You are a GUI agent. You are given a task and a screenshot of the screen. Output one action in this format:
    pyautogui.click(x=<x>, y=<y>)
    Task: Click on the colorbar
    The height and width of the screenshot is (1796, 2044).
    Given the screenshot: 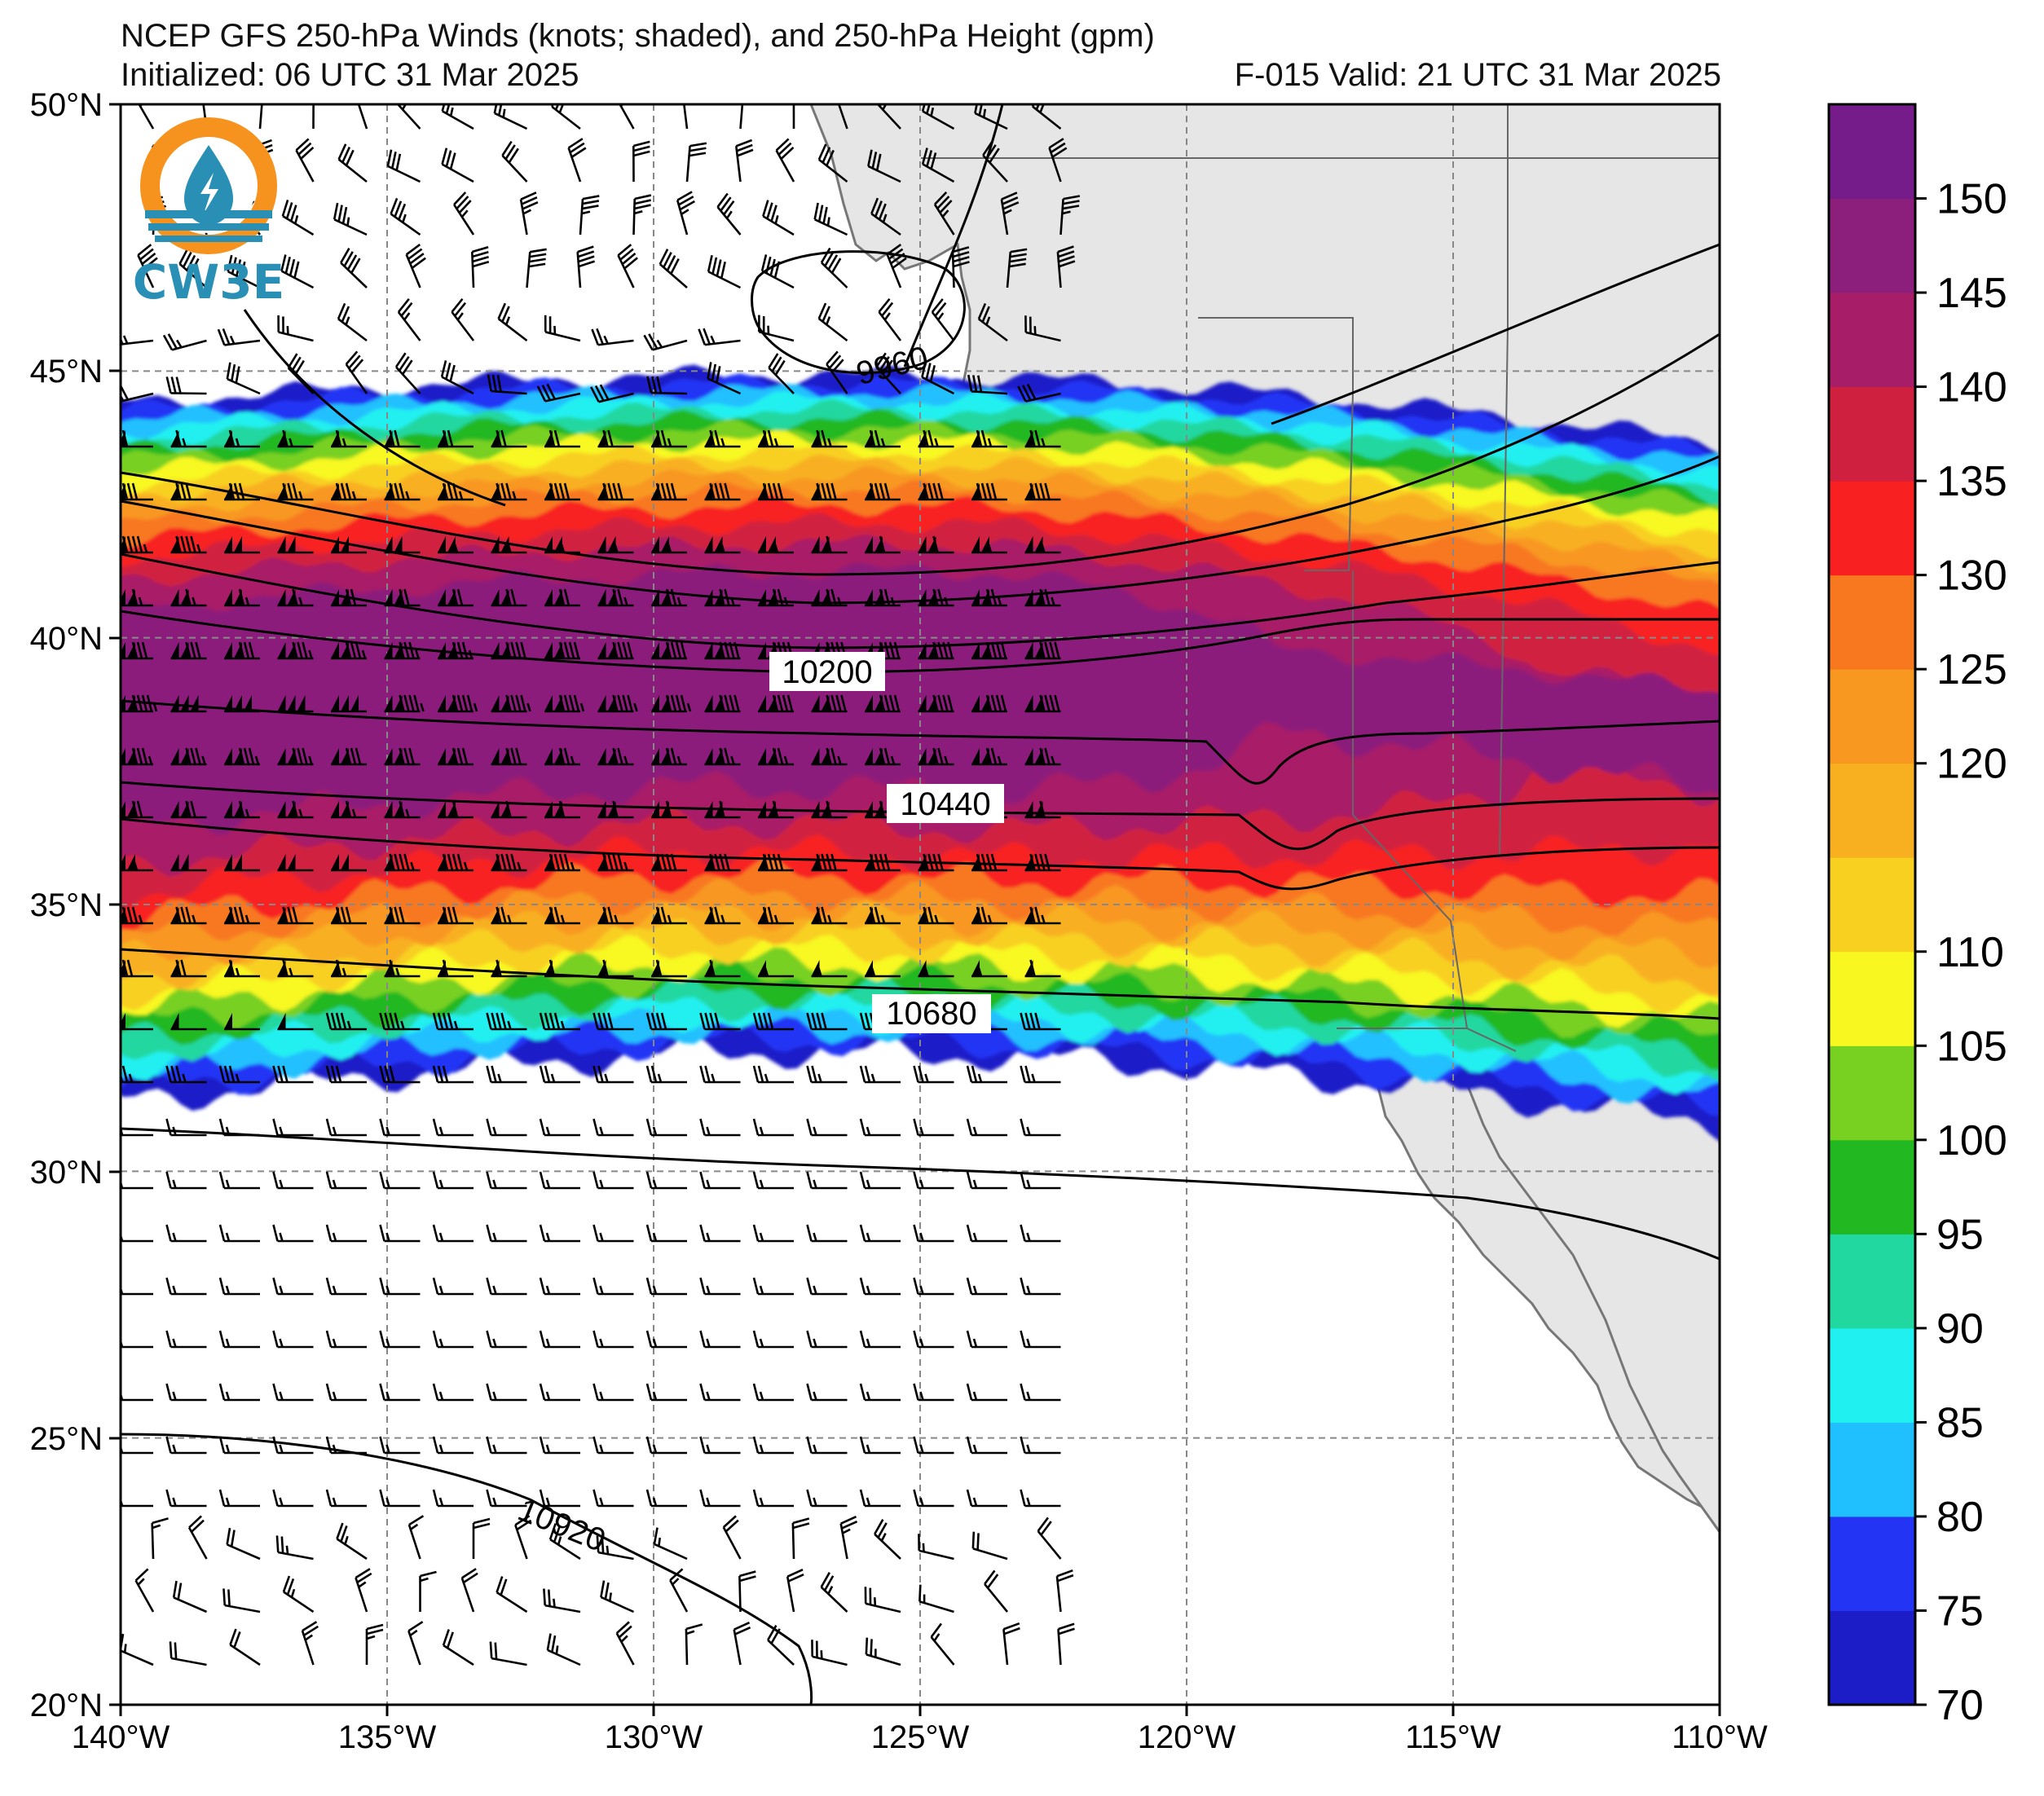 What is the action you would take?
    pyautogui.click(x=1872, y=904)
    